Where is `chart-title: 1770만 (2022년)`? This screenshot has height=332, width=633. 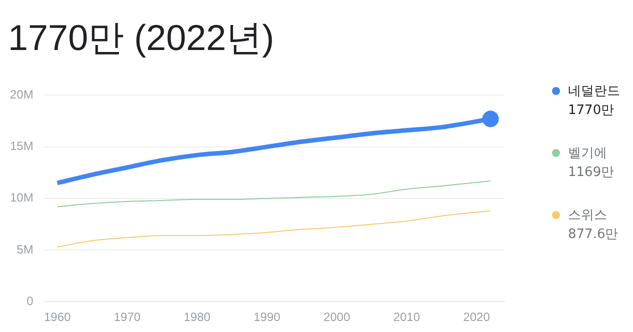
chart-title: 1770만 (2022년) is located at coordinates (141, 38).